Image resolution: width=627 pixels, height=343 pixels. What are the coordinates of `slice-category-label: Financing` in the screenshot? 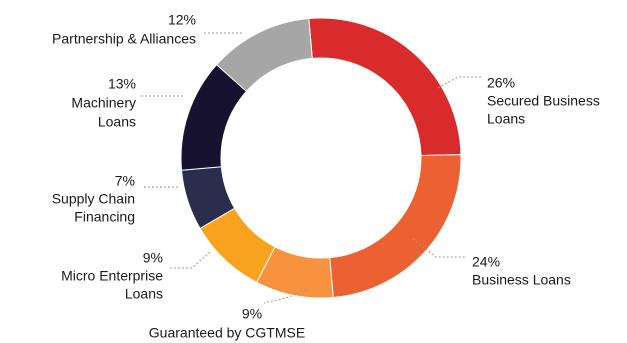 It's located at (104, 216).